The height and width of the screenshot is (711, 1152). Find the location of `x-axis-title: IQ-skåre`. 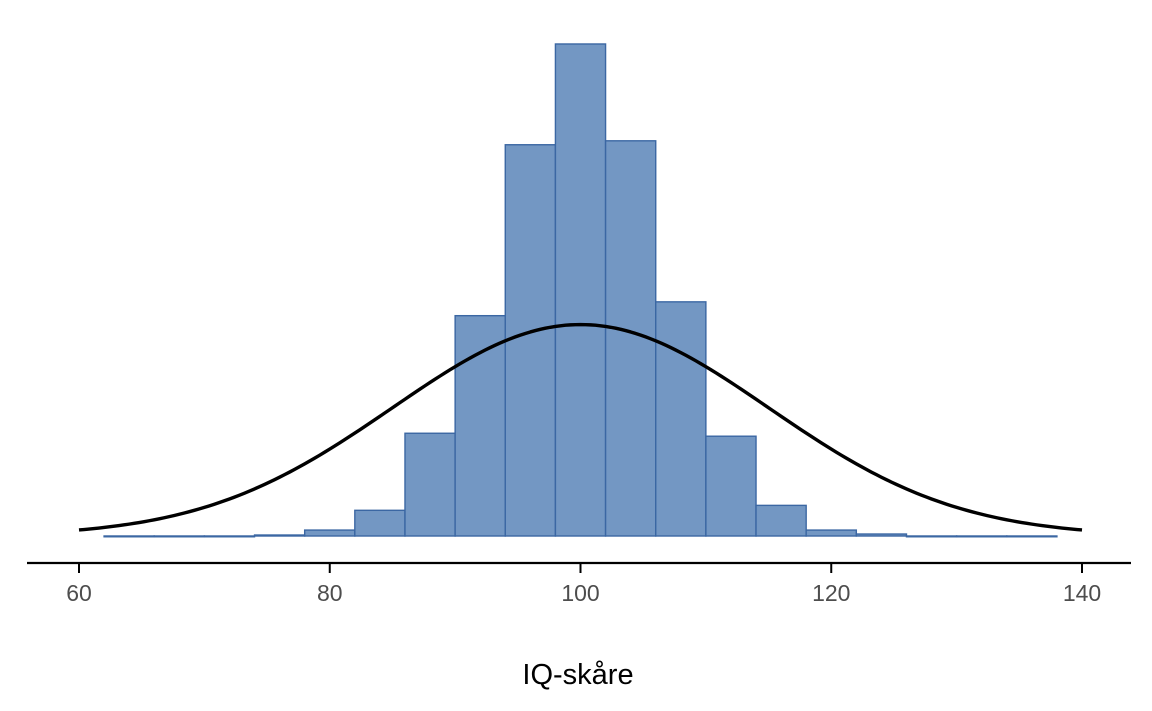

x-axis-title: IQ-skåre is located at coordinates (577, 675).